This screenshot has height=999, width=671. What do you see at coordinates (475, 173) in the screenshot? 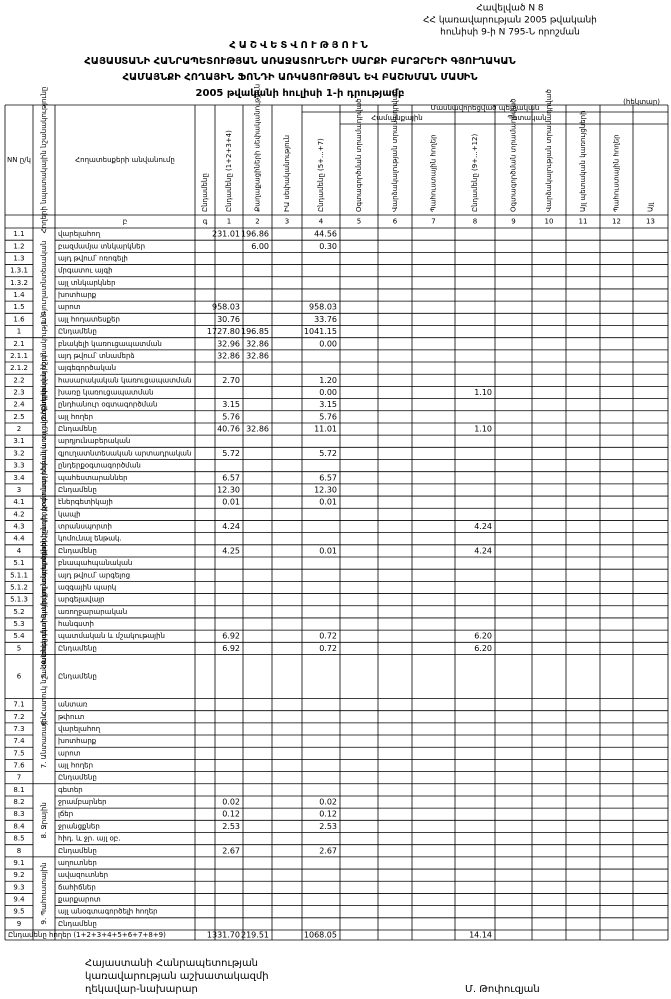
I see `header-cell: Ընդամենը (9+...+12)` at bounding box center [475, 173].